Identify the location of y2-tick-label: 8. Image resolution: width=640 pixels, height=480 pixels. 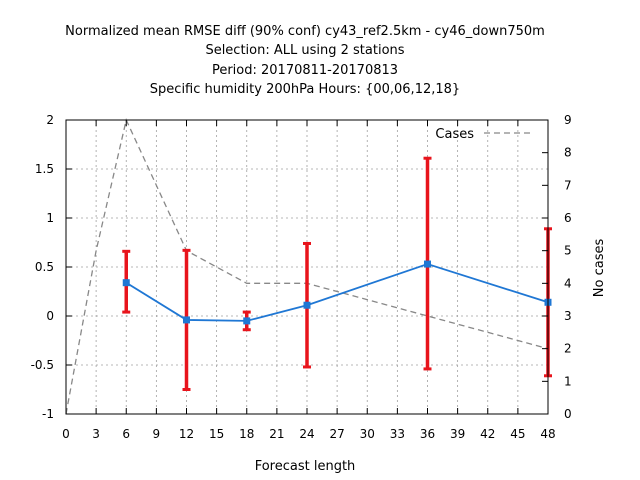
(568, 153).